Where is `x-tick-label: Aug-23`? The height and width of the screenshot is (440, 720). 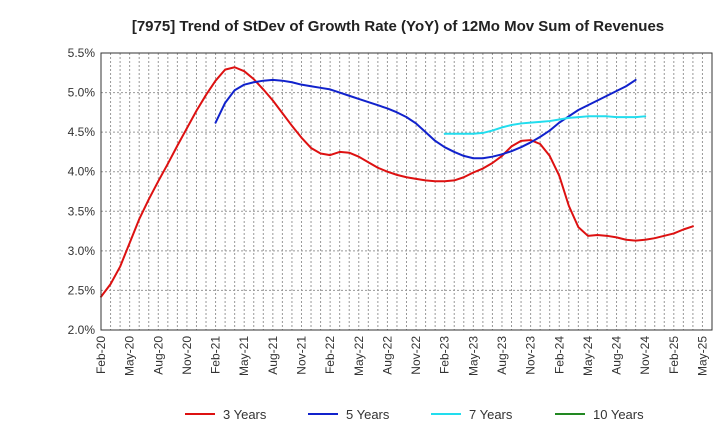
x-tick-label: Aug-23 is located at coordinates (502, 355).